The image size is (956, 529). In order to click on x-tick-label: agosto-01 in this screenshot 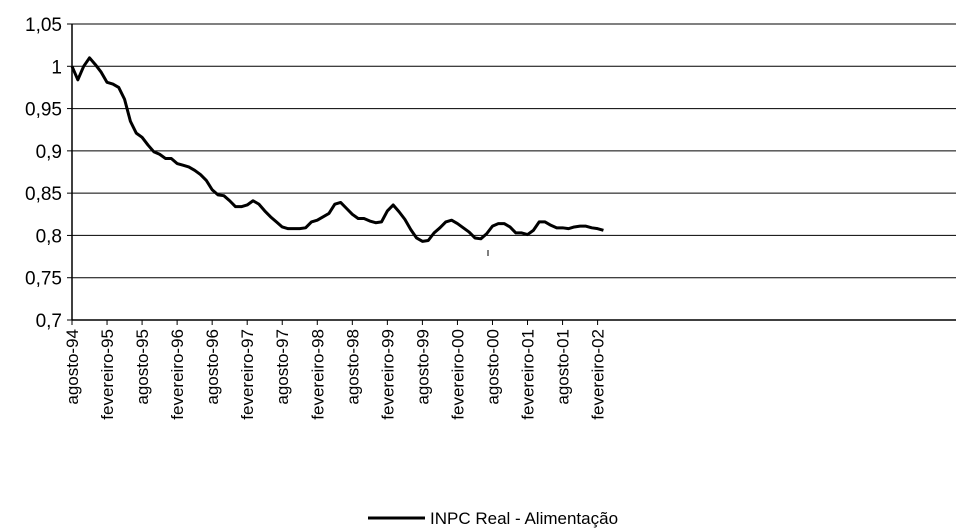, I will do `click(563, 367)`.